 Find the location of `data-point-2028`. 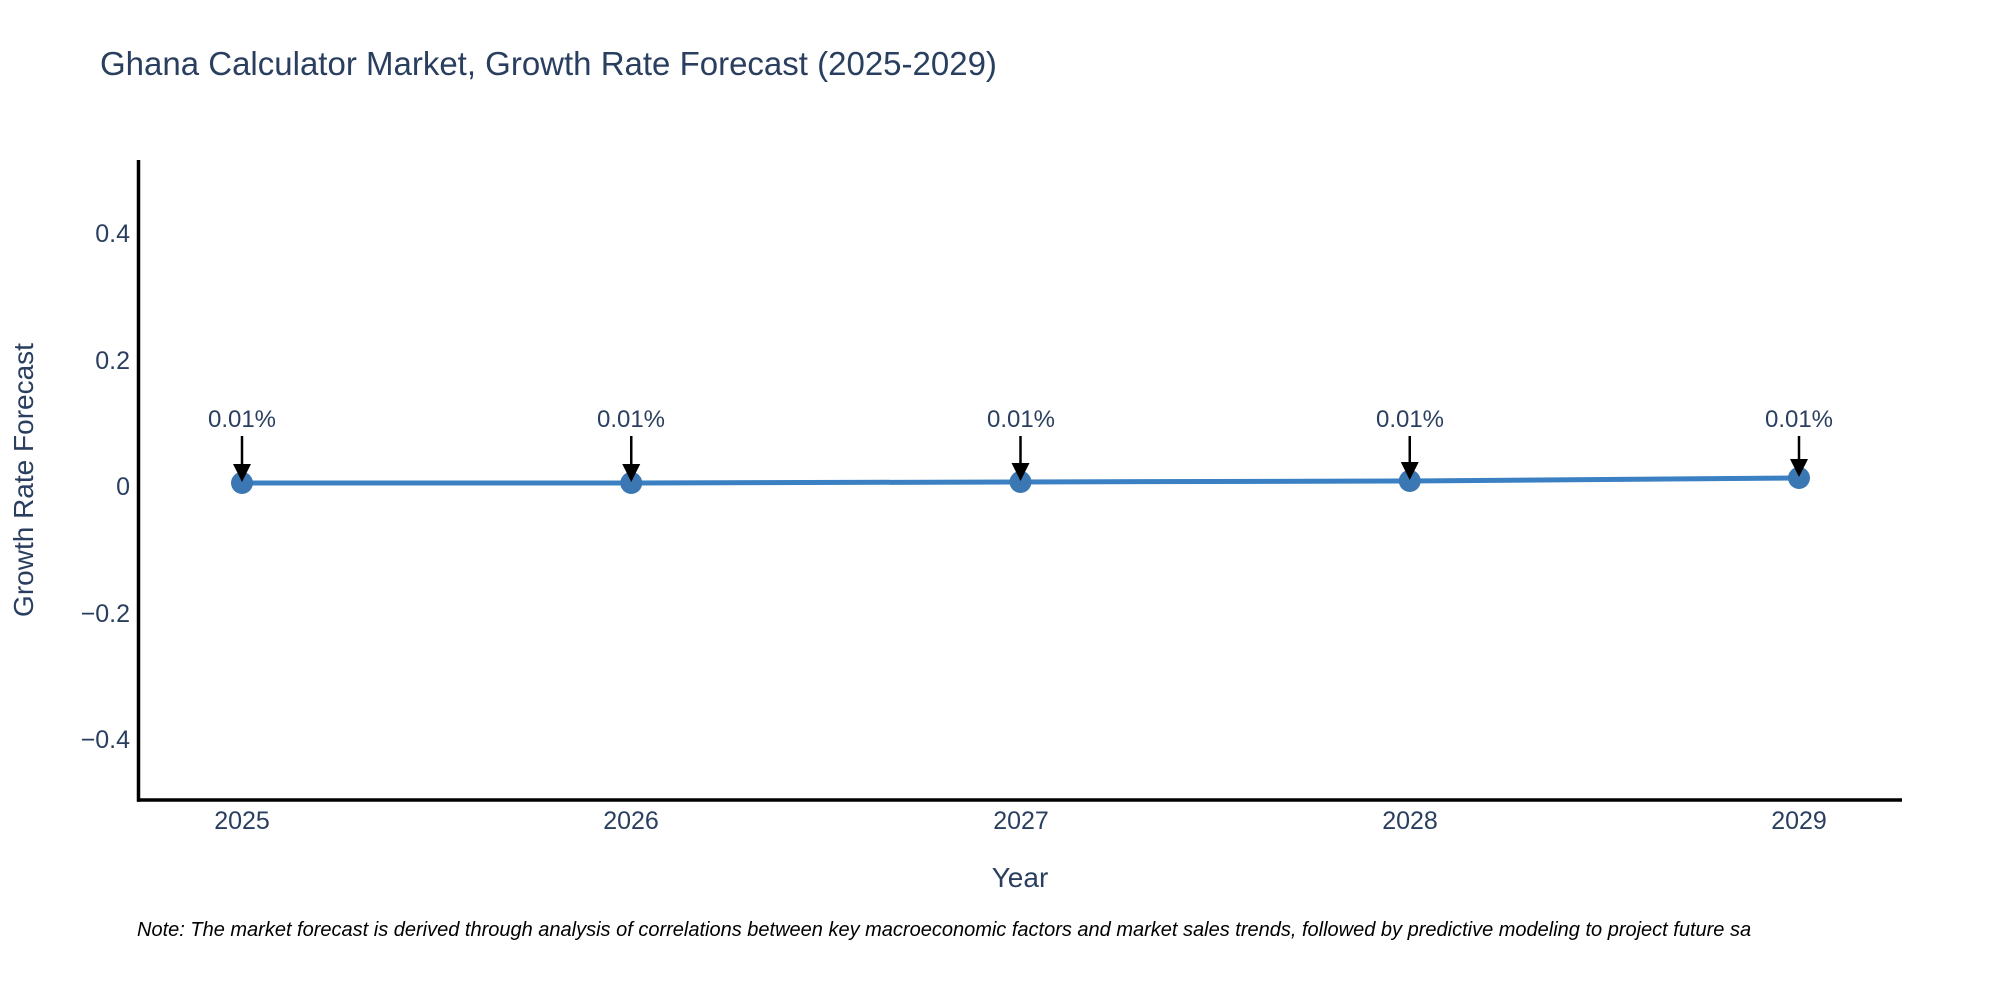

data-point-2028 is located at coordinates (1409, 480).